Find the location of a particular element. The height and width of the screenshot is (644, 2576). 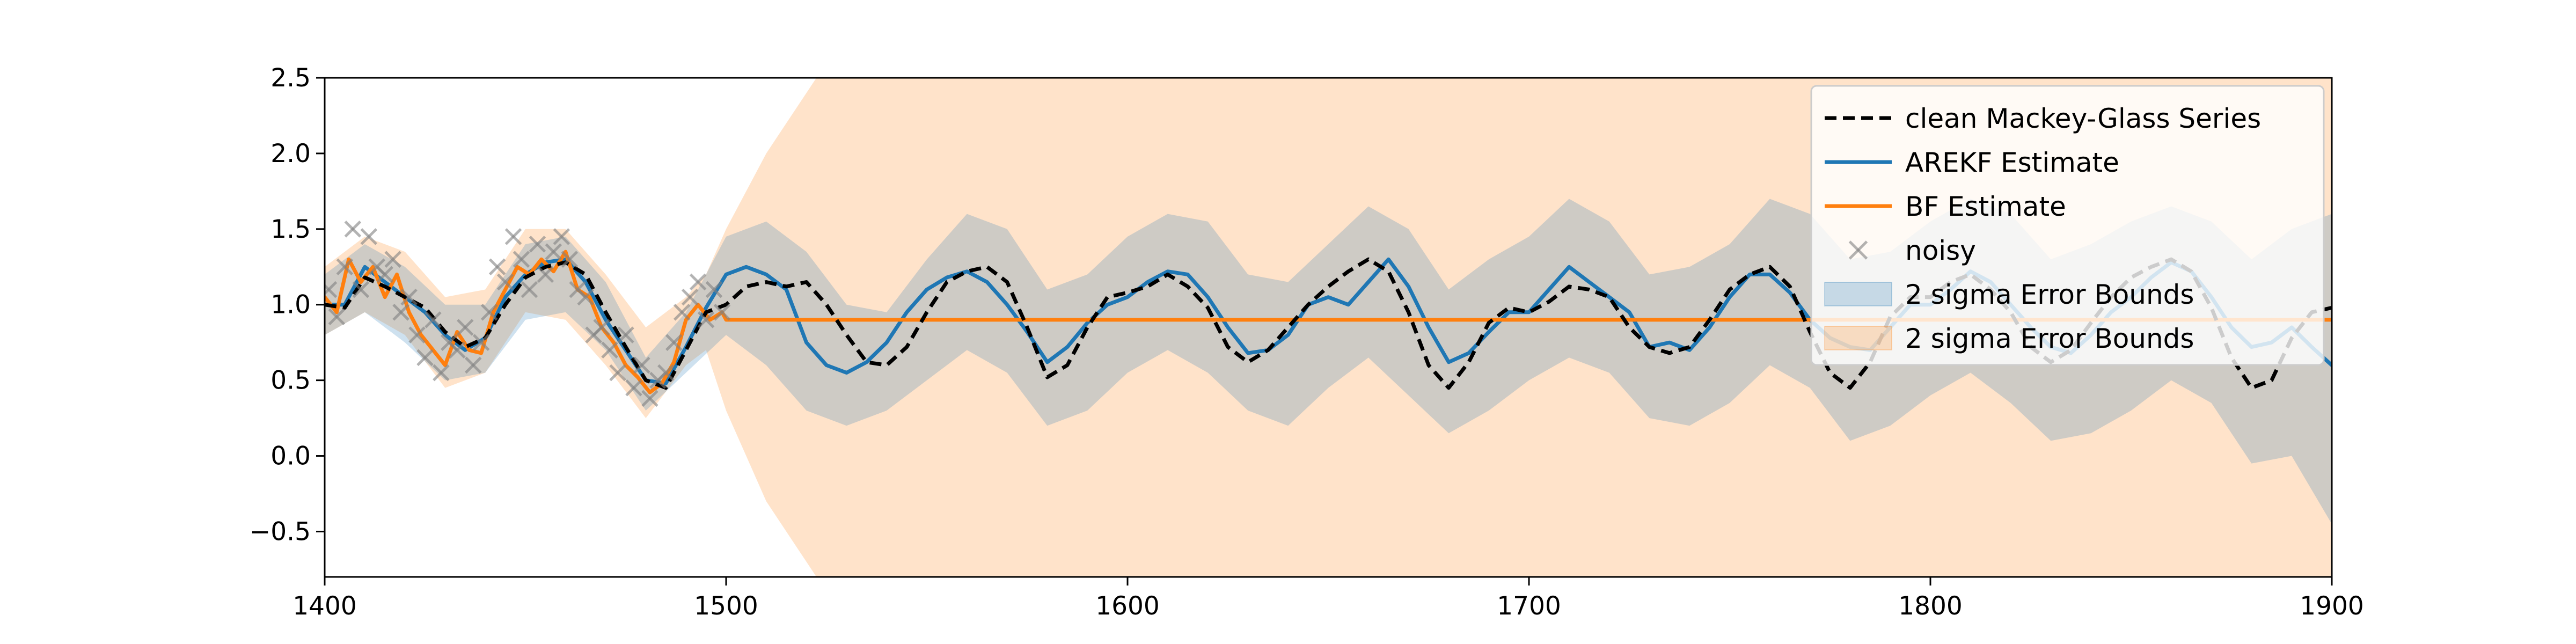

legend-entry: AREKF Estimate is located at coordinates (1972, 162).